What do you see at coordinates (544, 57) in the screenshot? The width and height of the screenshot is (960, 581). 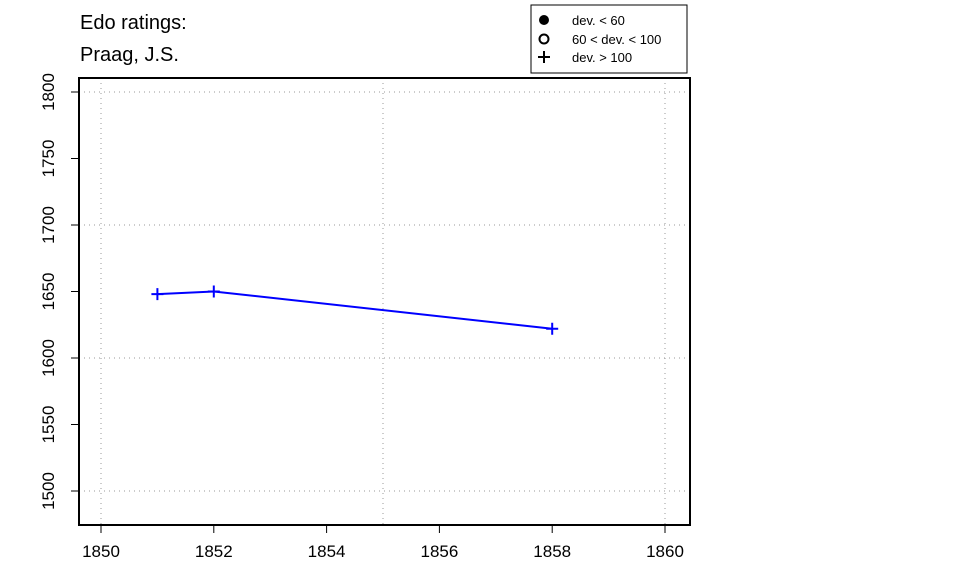 I see `legend-plus-icon` at bounding box center [544, 57].